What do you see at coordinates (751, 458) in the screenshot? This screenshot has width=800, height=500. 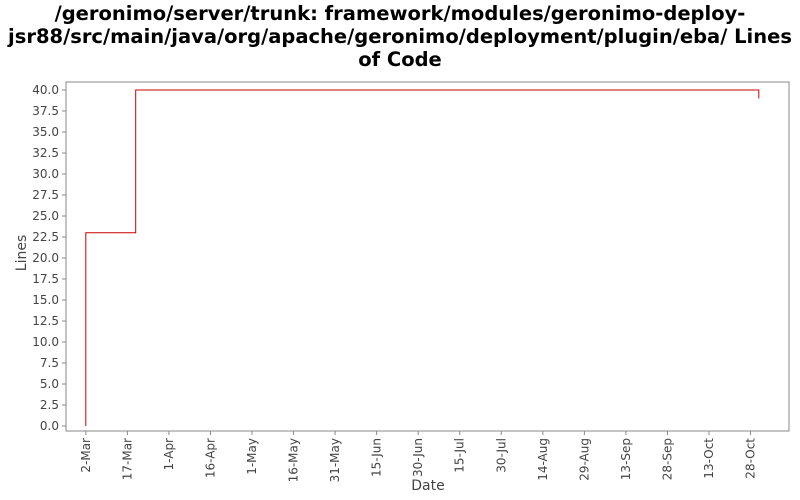 I see `x-tick-label: 28-Oct` at bounding box center [751, 458].